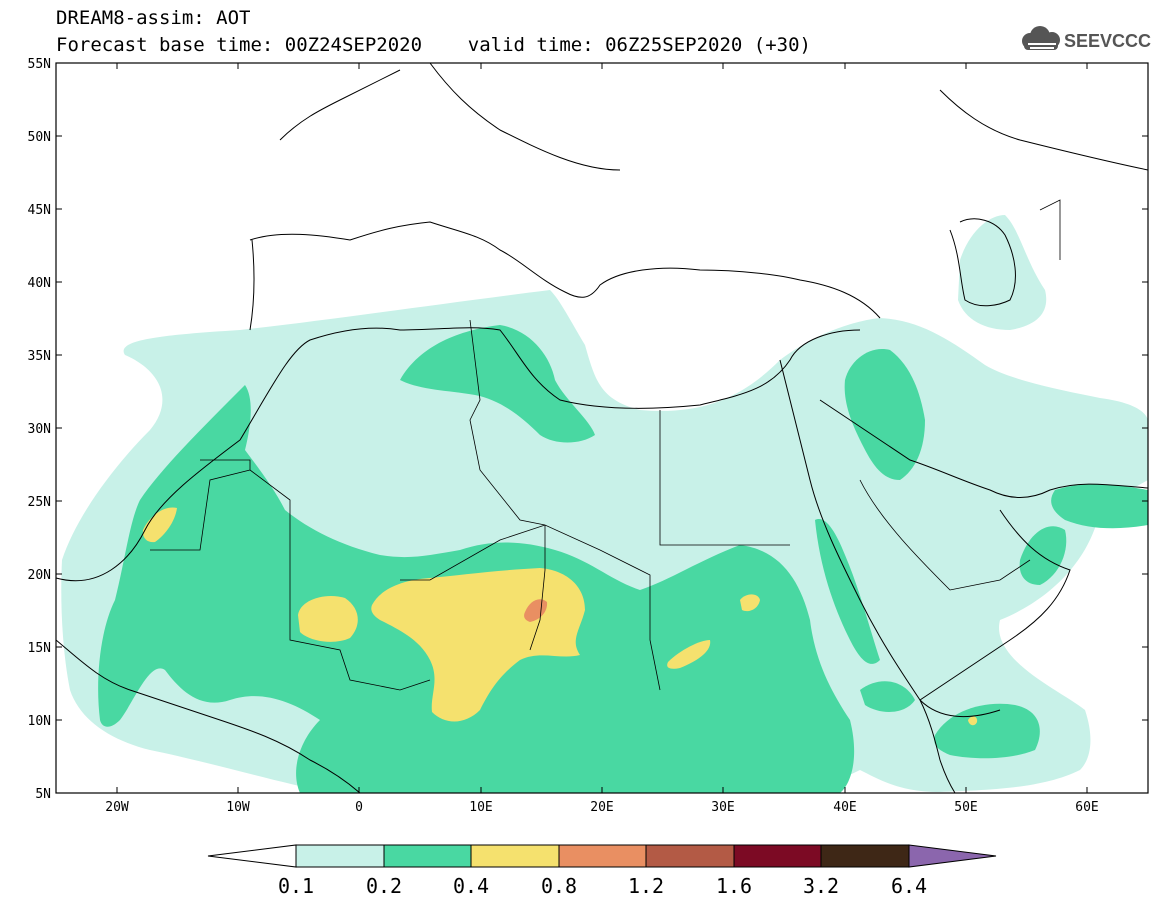 The height and width of the screenshot is (905, 1165). Describe the element at coordinates (39, 64) in the screenshot. I see `lat-label: 55N` at that location.